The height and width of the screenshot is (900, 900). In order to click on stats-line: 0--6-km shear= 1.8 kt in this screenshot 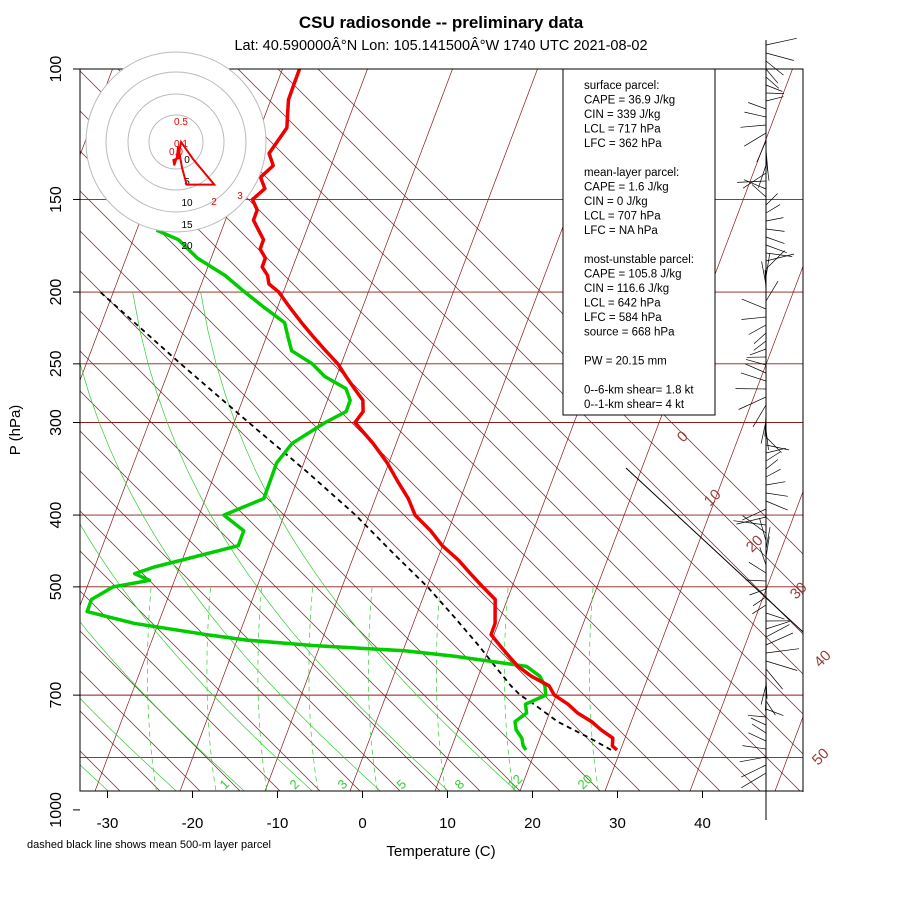, I will do `click(639, 391)`.